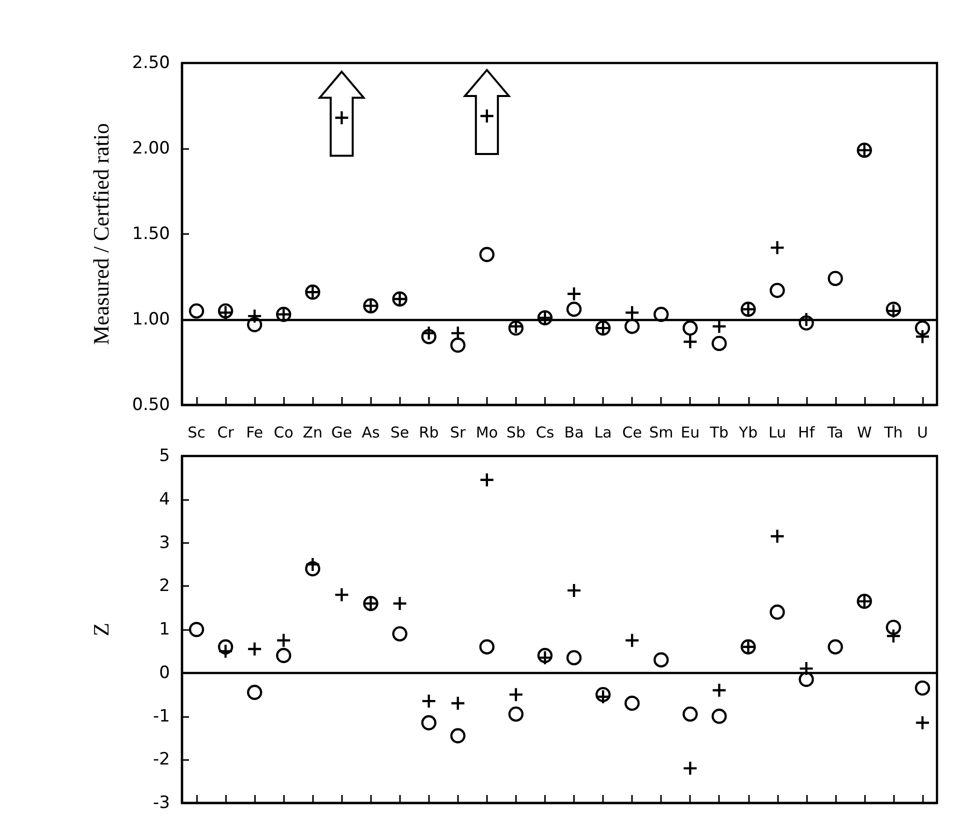 This screenshot has width=957, height=823. What do you see at coordinates (748, 433) in the screenshot?
I see `x-tick-label: Yb` at bounding box center [748, 433].